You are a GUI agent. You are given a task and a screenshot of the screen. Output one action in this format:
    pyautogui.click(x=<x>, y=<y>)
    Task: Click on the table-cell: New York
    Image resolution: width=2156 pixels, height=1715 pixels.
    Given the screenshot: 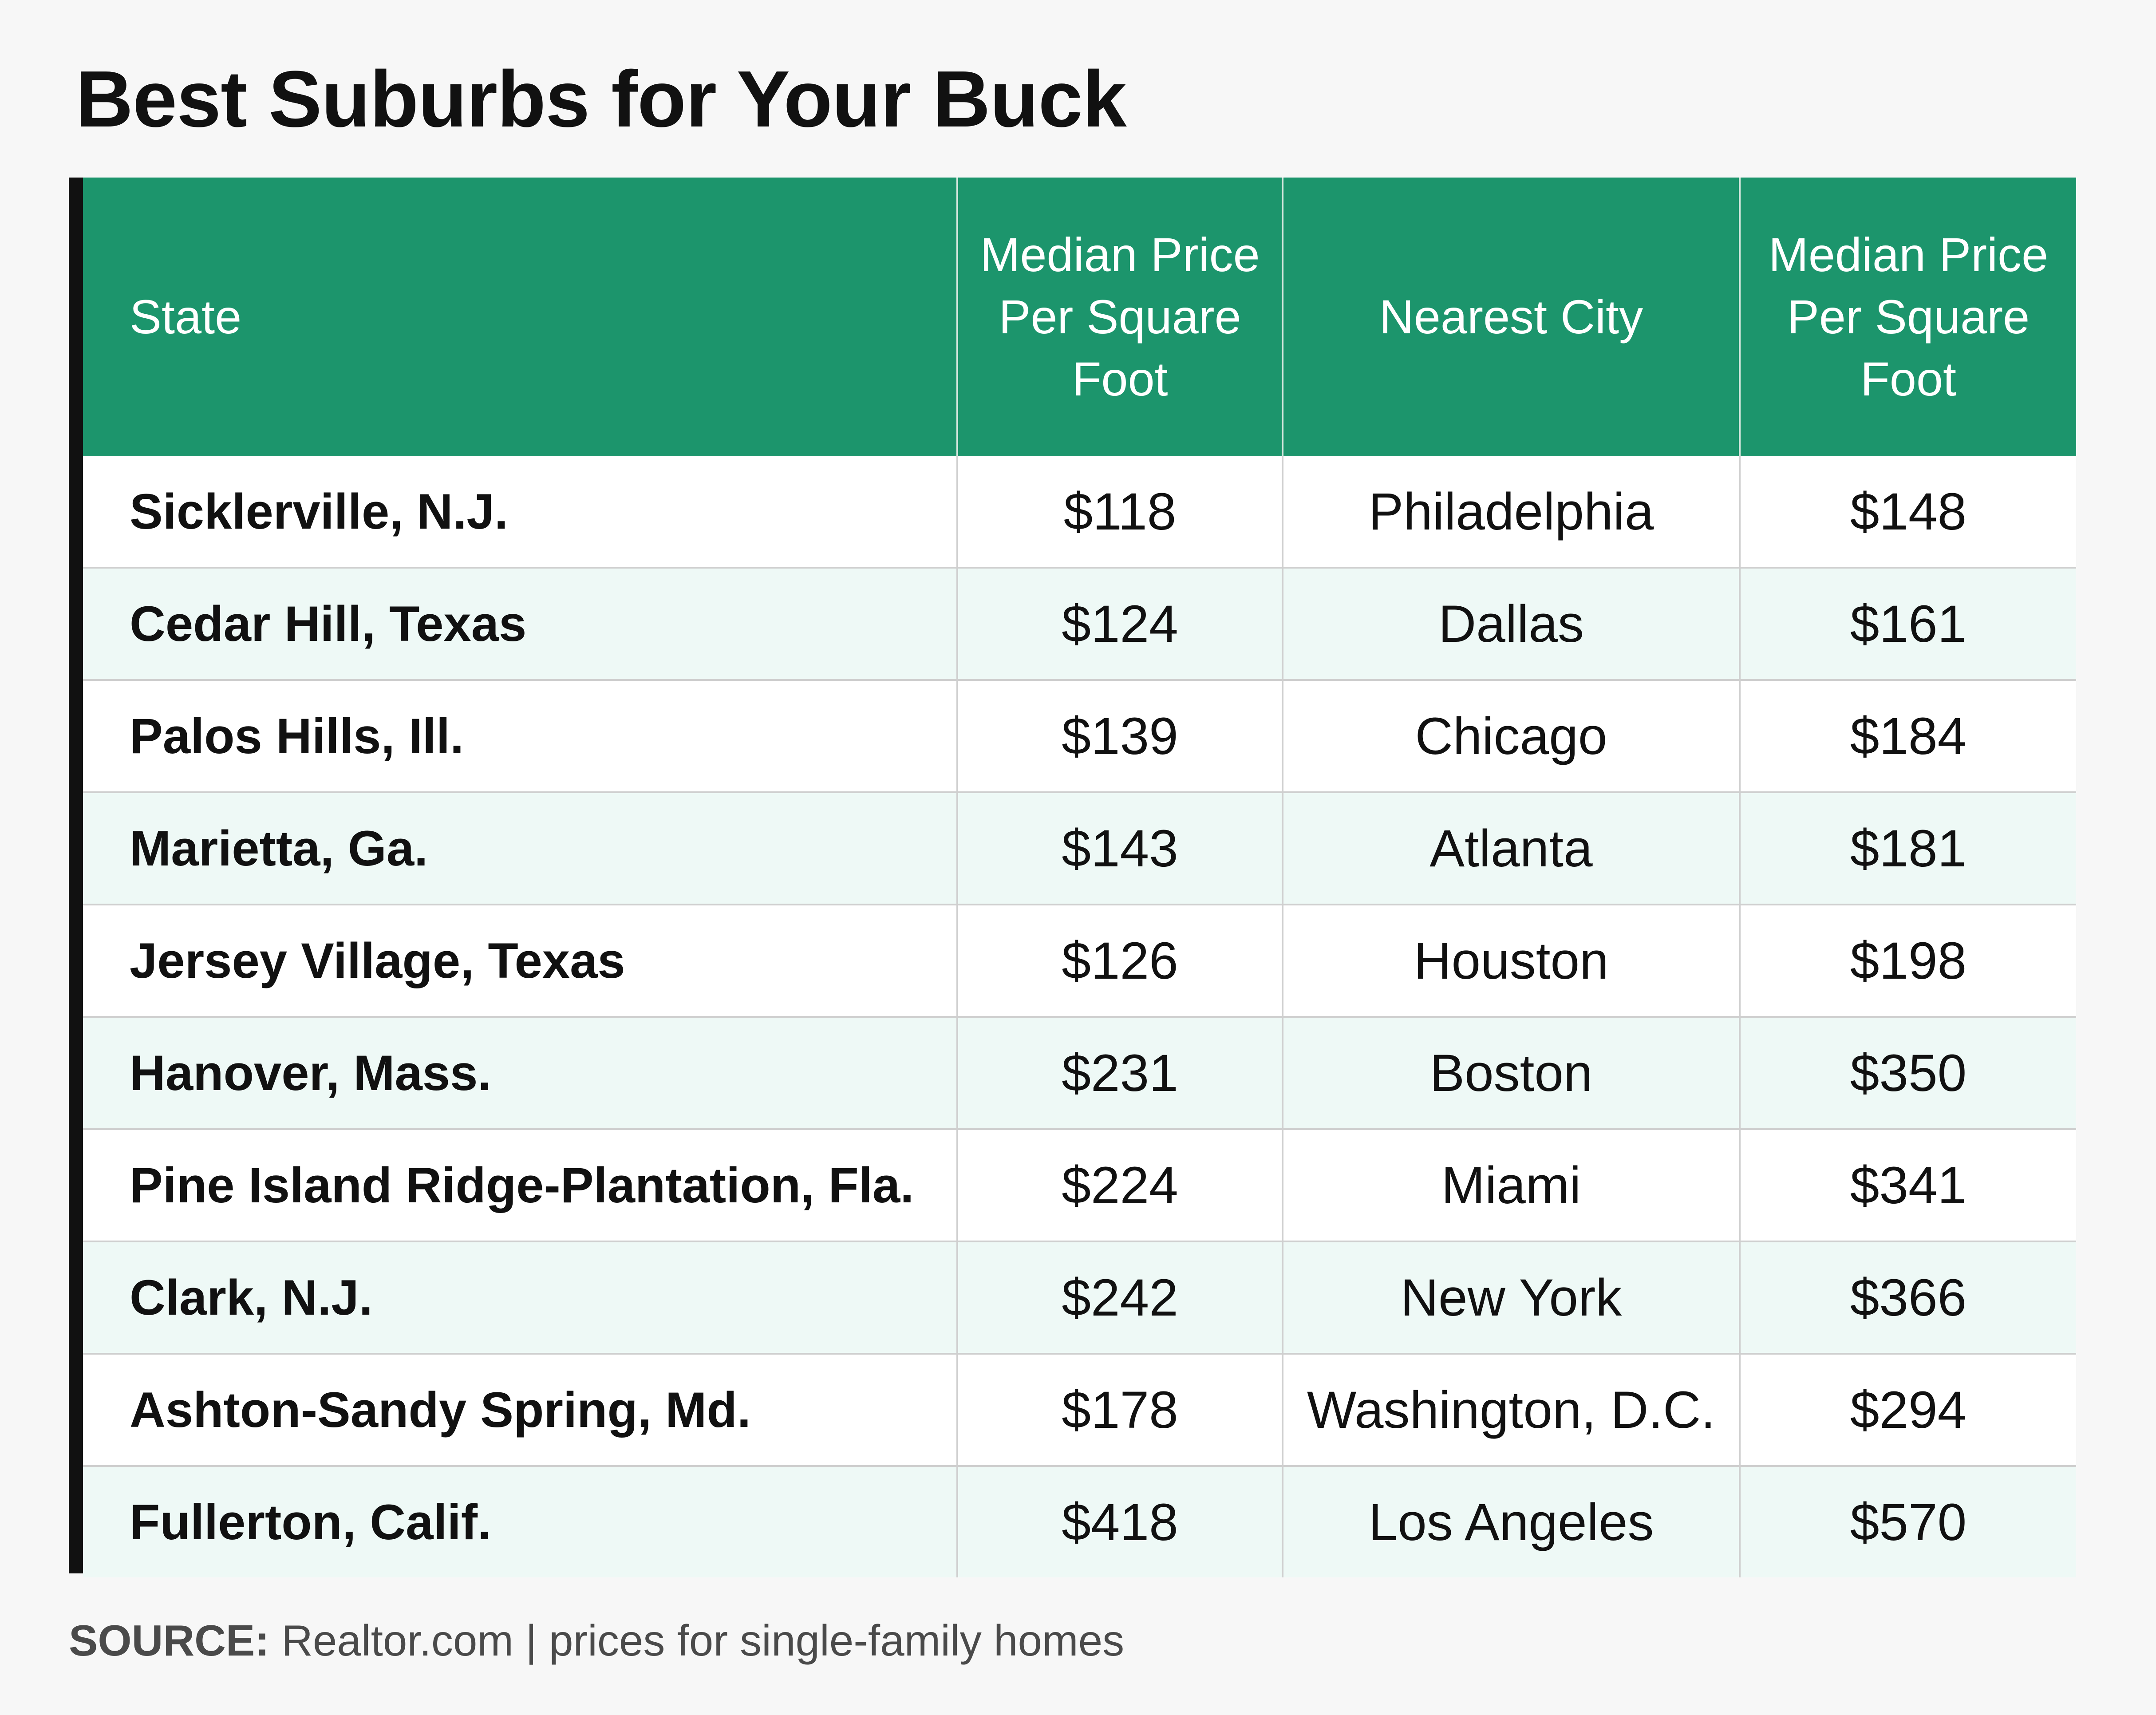 What is the action you would take?
    pyautogui.click(x=1511, y=1297)
    